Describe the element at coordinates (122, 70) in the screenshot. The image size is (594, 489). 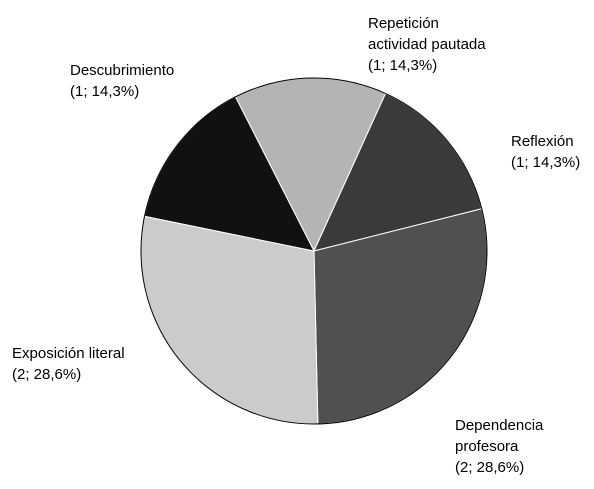
I see `slice-label-line: Descubrimiento` at that location.